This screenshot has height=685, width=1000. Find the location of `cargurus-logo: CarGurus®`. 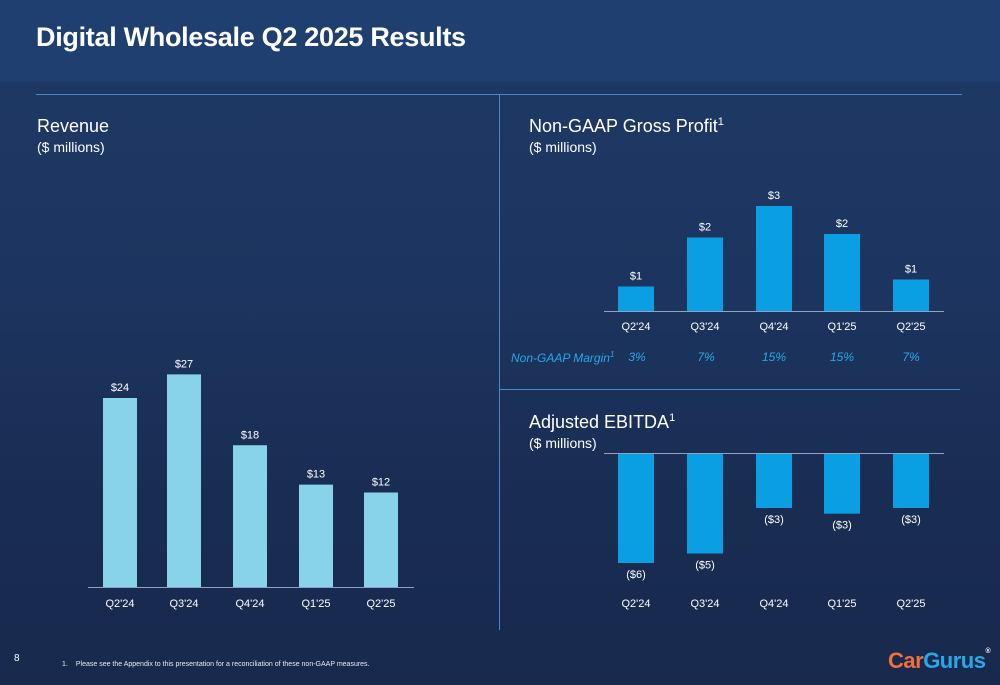

cargurus-logo: CarGurus® is located at coordinates (939, 661).